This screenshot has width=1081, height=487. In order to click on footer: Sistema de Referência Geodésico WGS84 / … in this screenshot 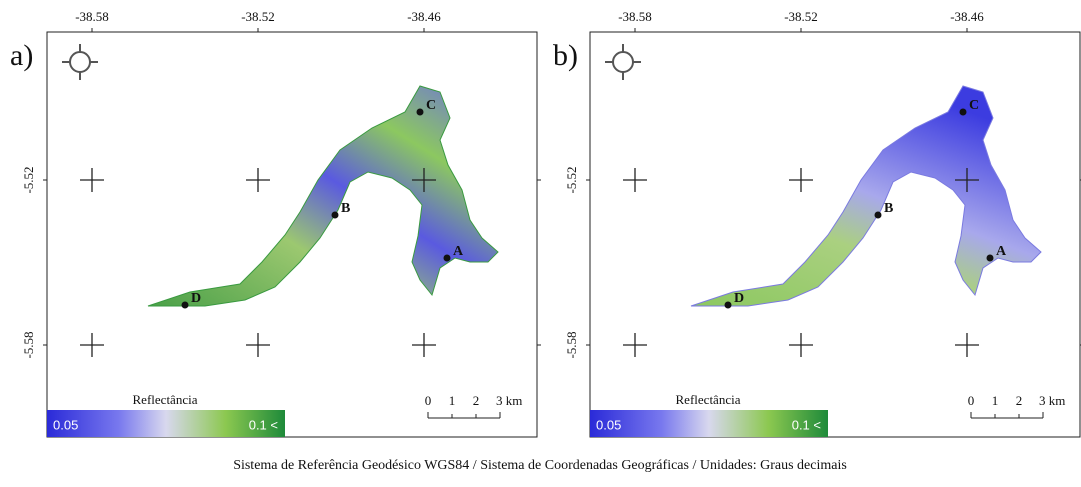, I will do `click(540, 465)`.